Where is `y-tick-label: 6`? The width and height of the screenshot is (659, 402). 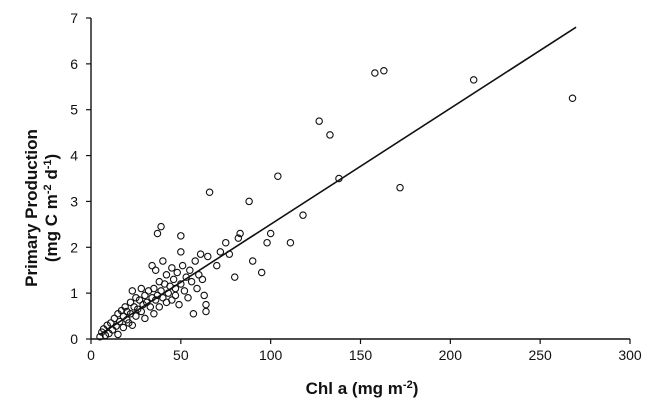 y-tick-label: 6 is located at coordinates (74, 64).